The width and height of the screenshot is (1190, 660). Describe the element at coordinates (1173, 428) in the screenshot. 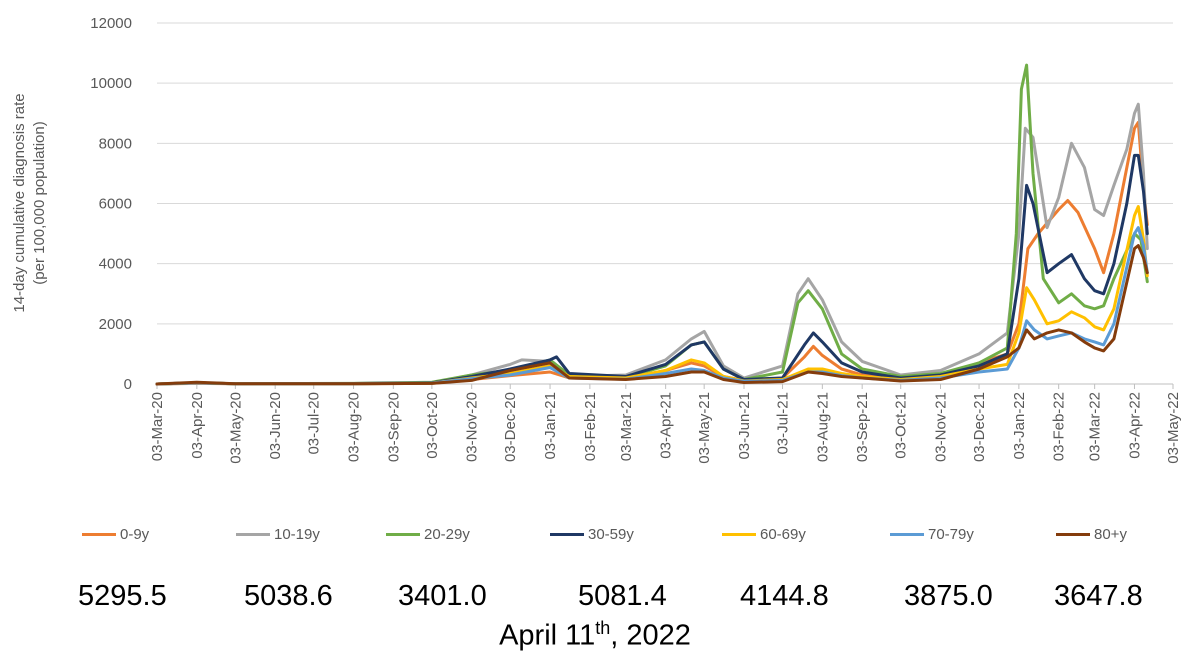

I see `x-tick-label-03-May-22: 03-May-22` at that location.